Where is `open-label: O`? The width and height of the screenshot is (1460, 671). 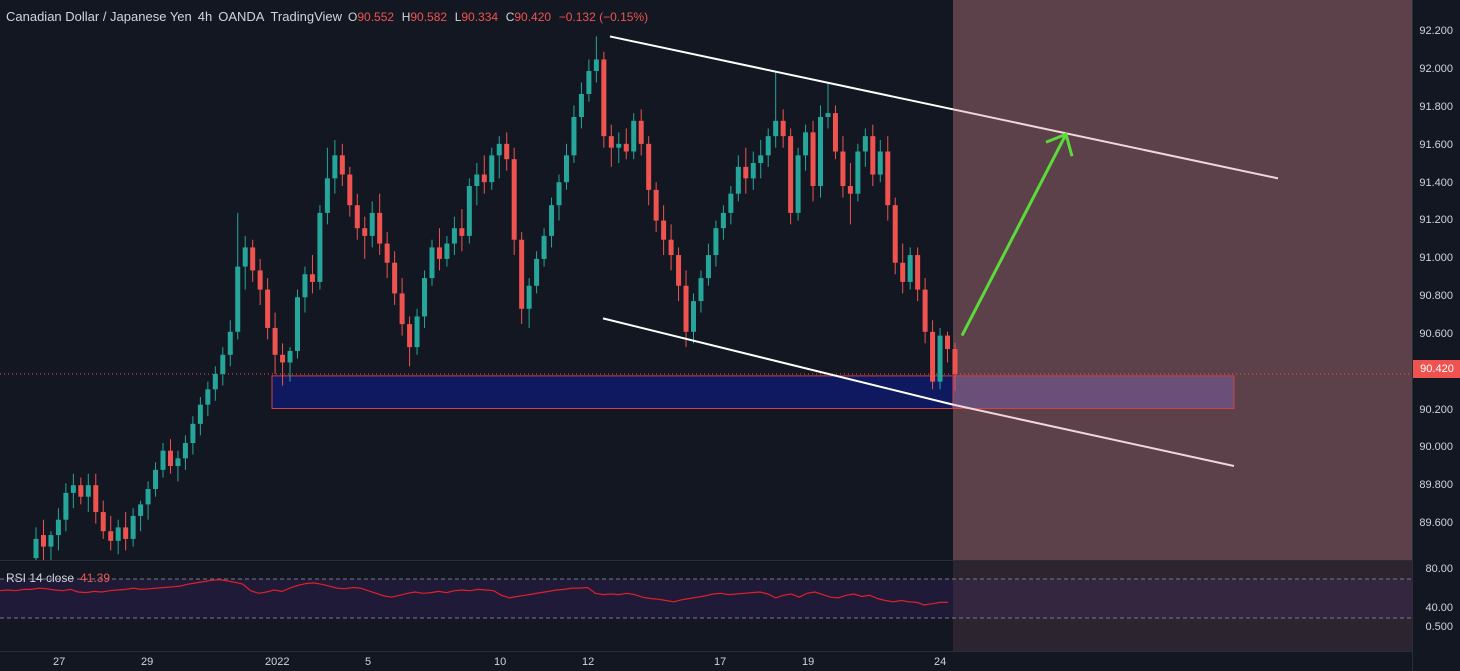 open-label: O is located at coordinates (353, 17).